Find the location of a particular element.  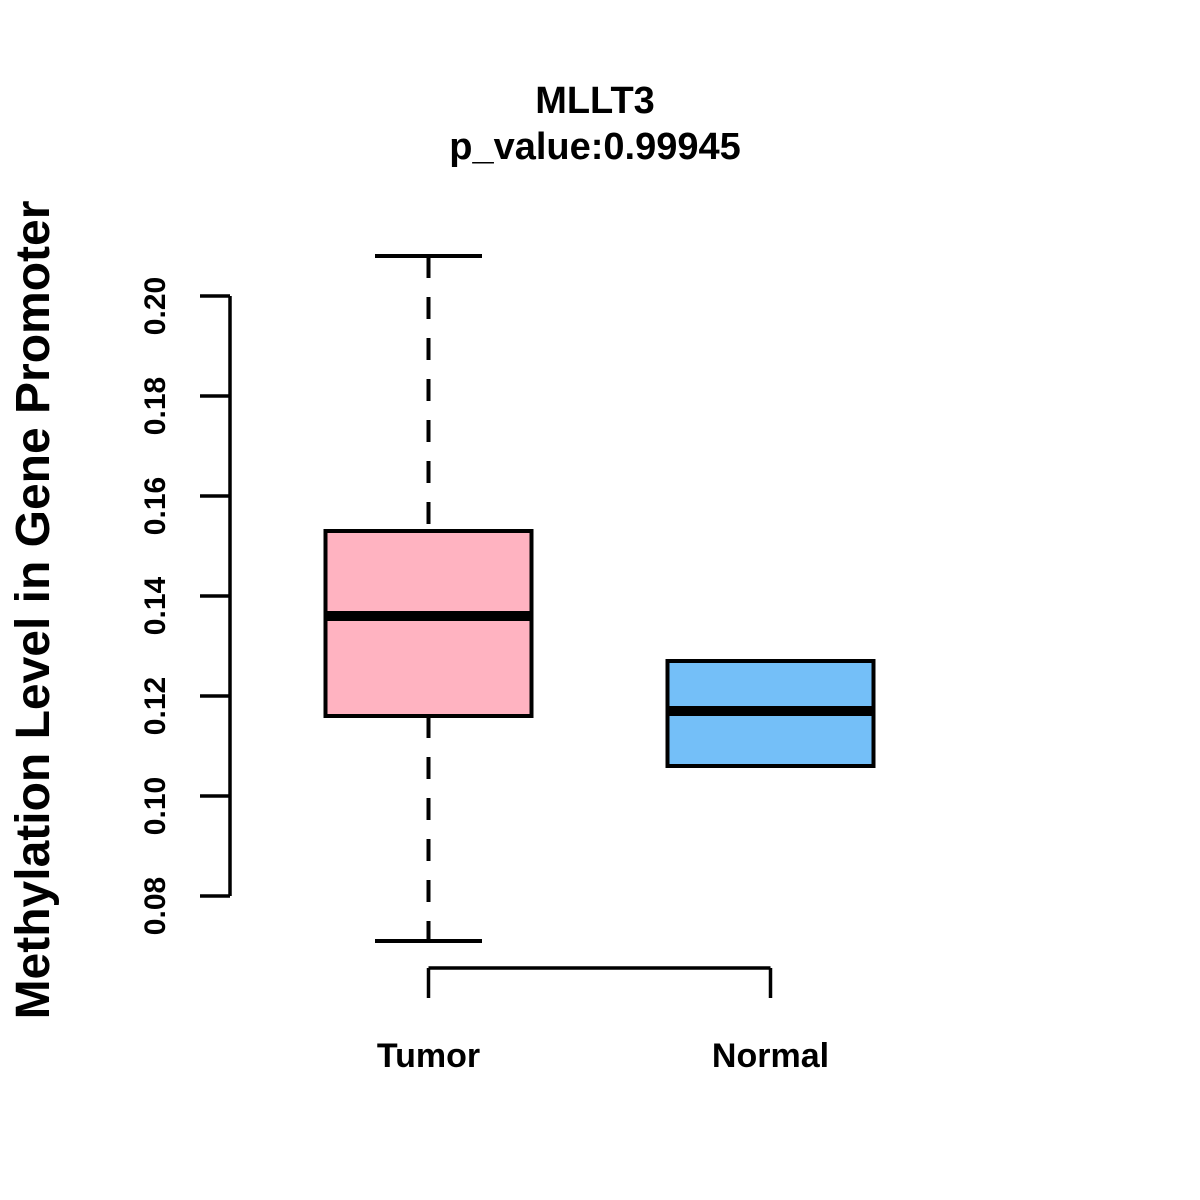

chart-title: MLLT3 is located at coordinates (595, 101).